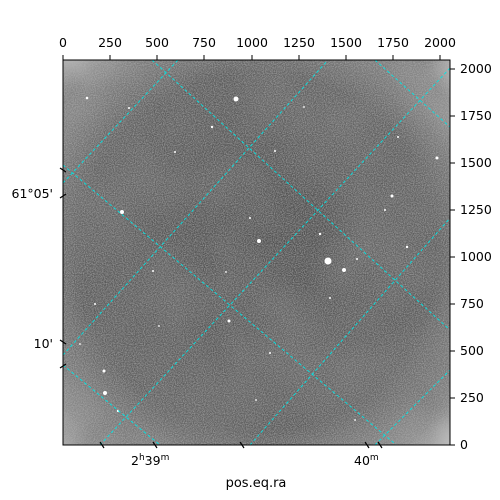  What do you see at coordinates (472, 303) in the screenshot?
I see `right-tick-label: 750` at bounding box center [472, 303].